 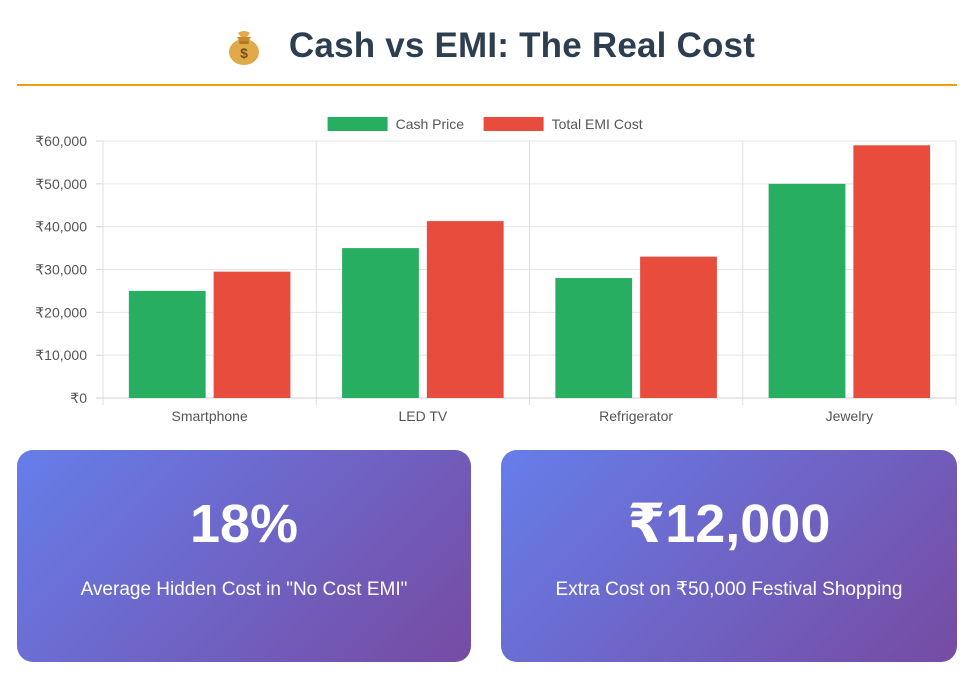 What do you see at coordinates (244, 556) in the screenshot?
I see `stat-card-hidden-cost: 18% Average Hidden Cost in "No Cost EMI"` at bounding box center [244, 556].